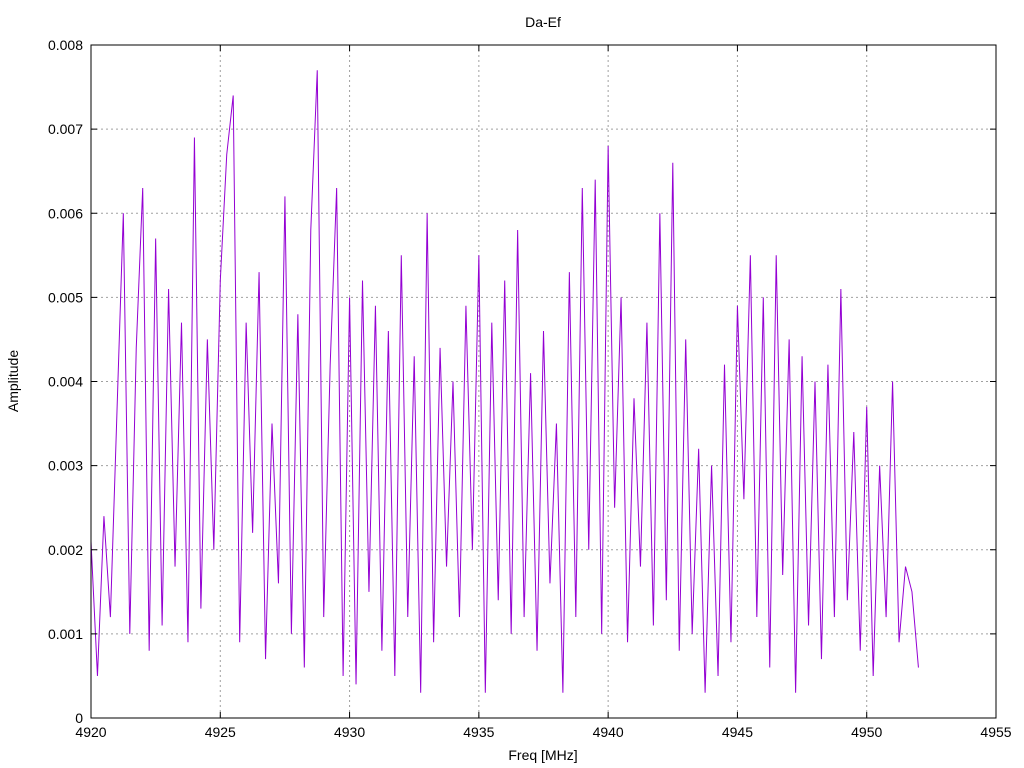 The width and height of the screenshot is (1024, 768). What do you see at coordinates (220, 732) in the screenshot?
I see `x-tick-label: 4925` at bounding box center [220, 732].